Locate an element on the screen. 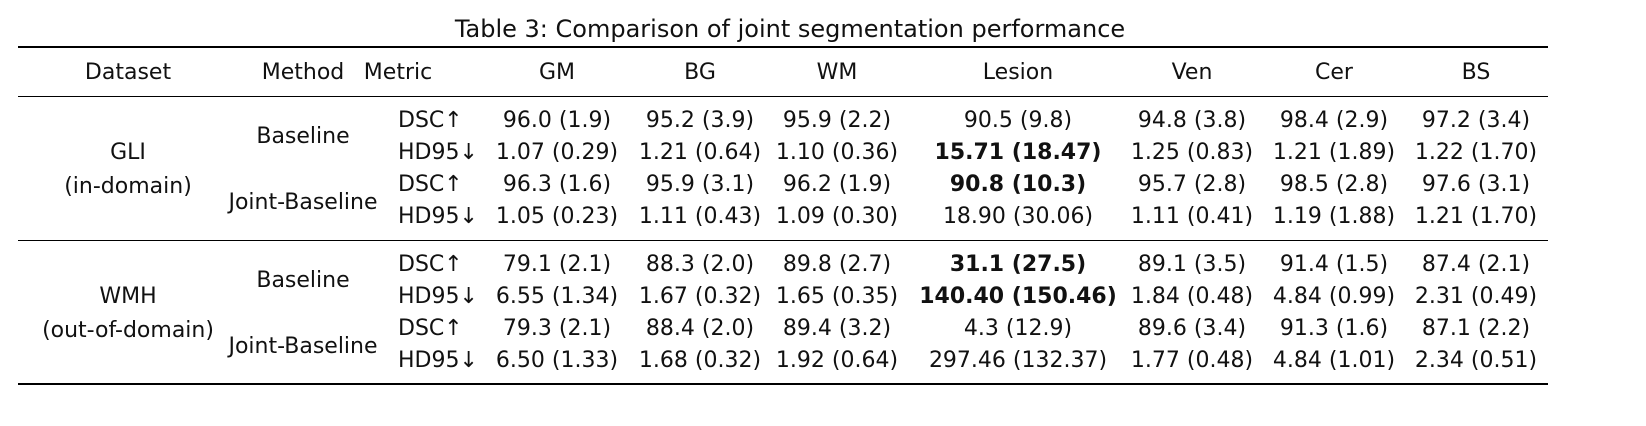 This screenshot has height=426, width=1646. value-cell: 6.55 (1.34) is located at coordinates (557, 296).